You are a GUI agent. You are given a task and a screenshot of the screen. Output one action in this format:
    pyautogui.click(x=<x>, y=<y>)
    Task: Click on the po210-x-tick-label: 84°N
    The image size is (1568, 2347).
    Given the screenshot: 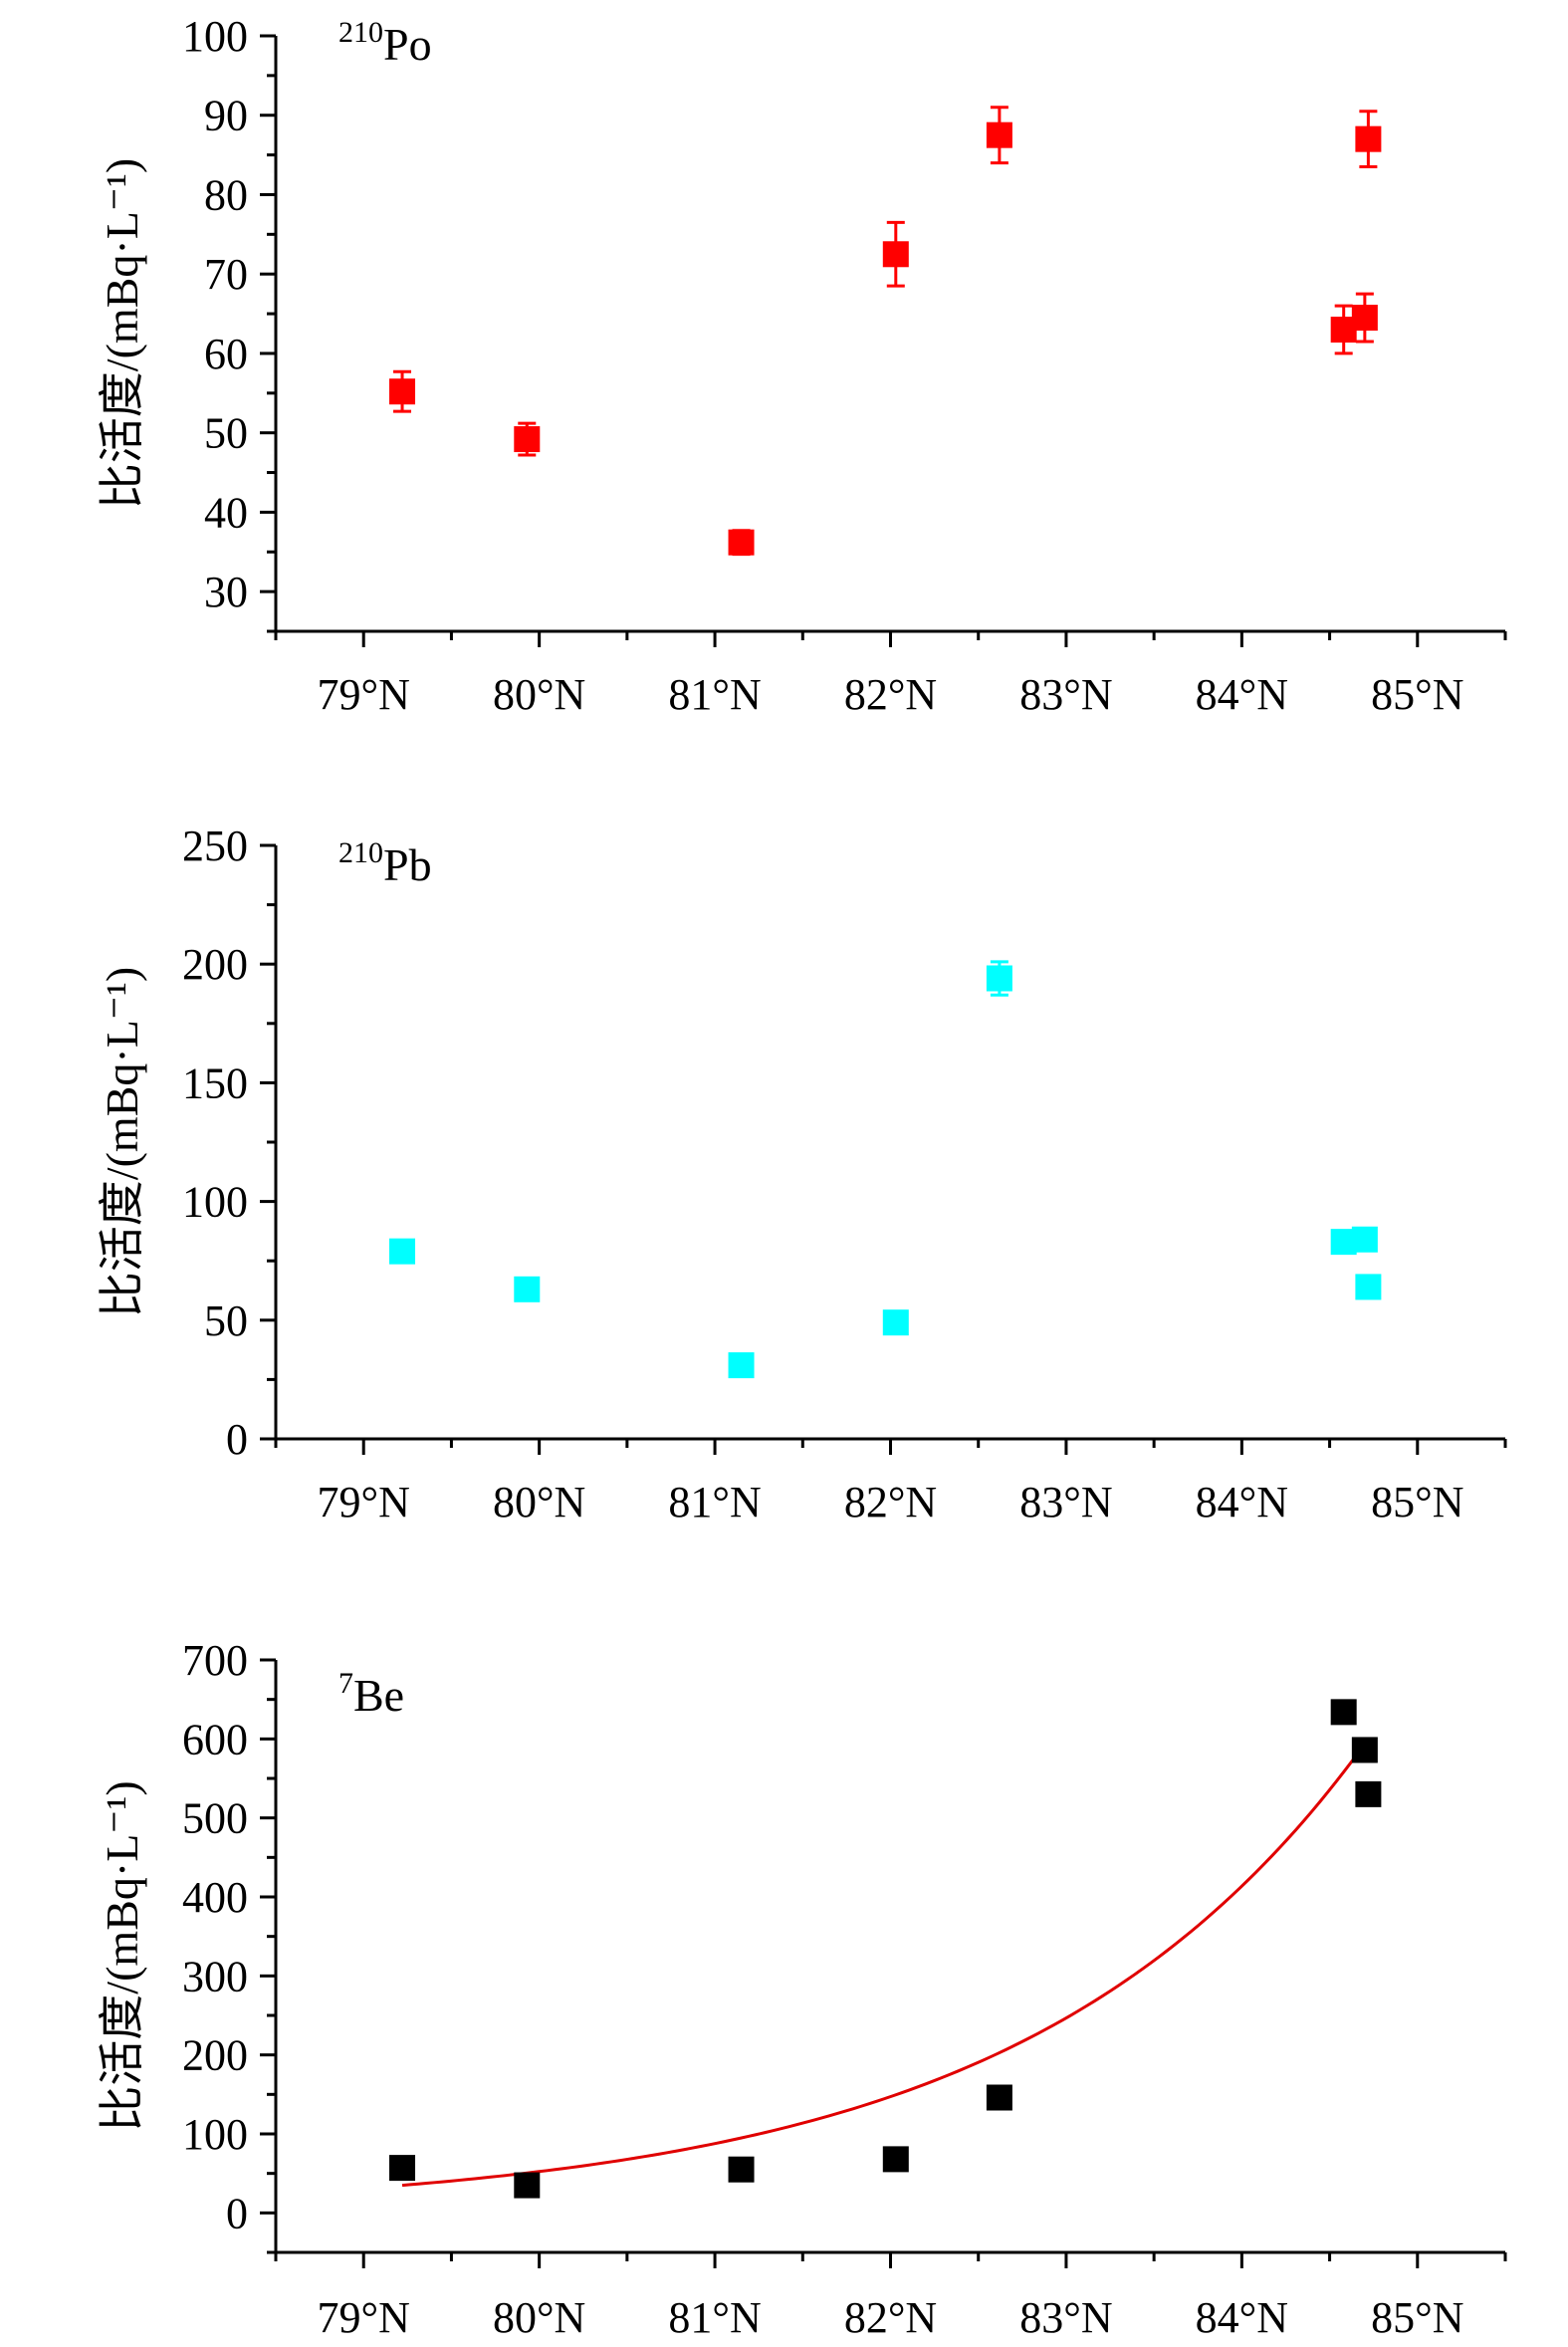 What is the action you would take?
    pyautogui.click(x=1242, y=694)
    